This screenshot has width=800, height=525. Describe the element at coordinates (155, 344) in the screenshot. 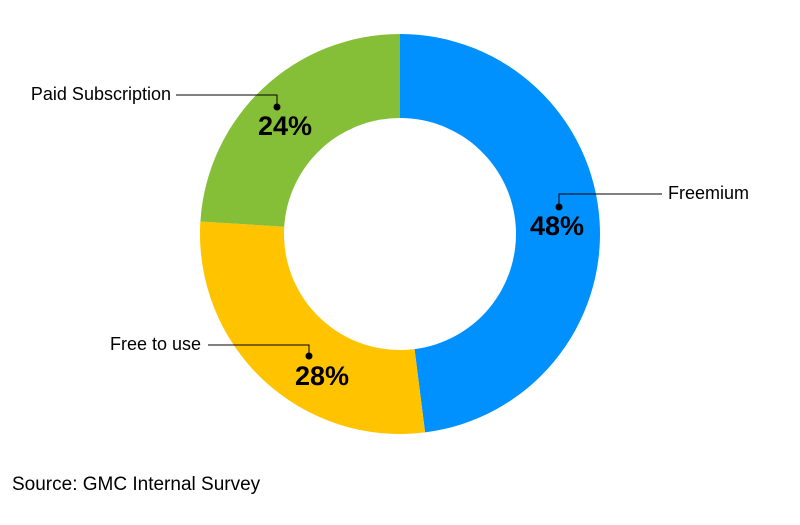

I see `category-label-free-to-use: Free to use` at that location.